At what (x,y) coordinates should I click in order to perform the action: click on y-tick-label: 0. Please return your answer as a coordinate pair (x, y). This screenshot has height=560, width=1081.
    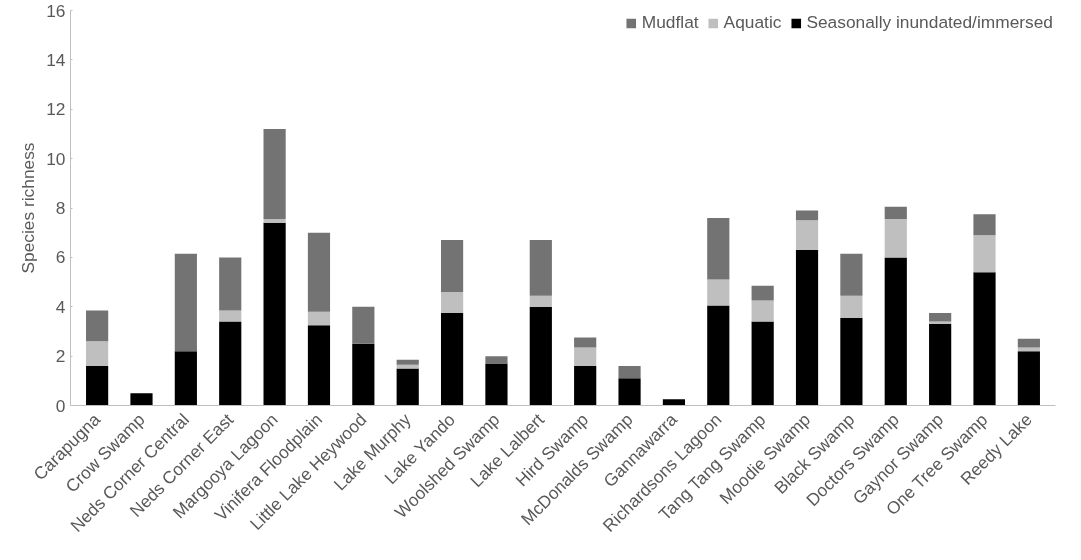
    Looking at the image, I should click on (60, 405).